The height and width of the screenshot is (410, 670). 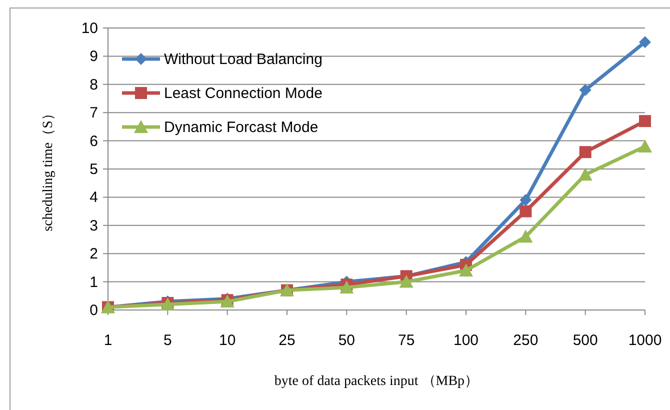 What do you see at coordinates (243, 93) in the screenshot?
I see `legend-label: Least Connection Mode` at bounding box center [243, 93].